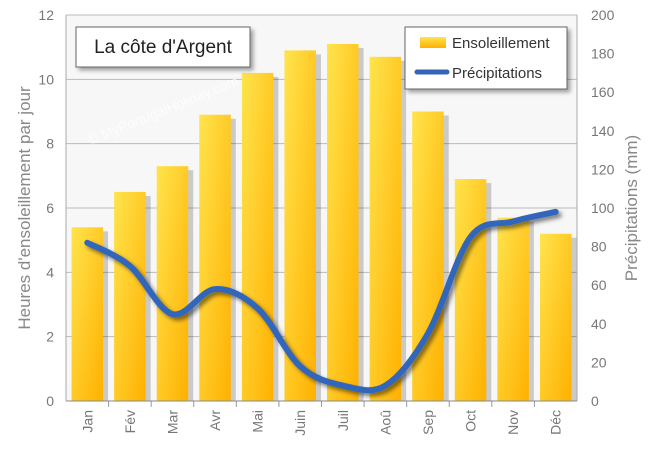 The width and height of the screenshot is (650, 450). I want to click on x-tick-label: Aoû, so click(385, 422).